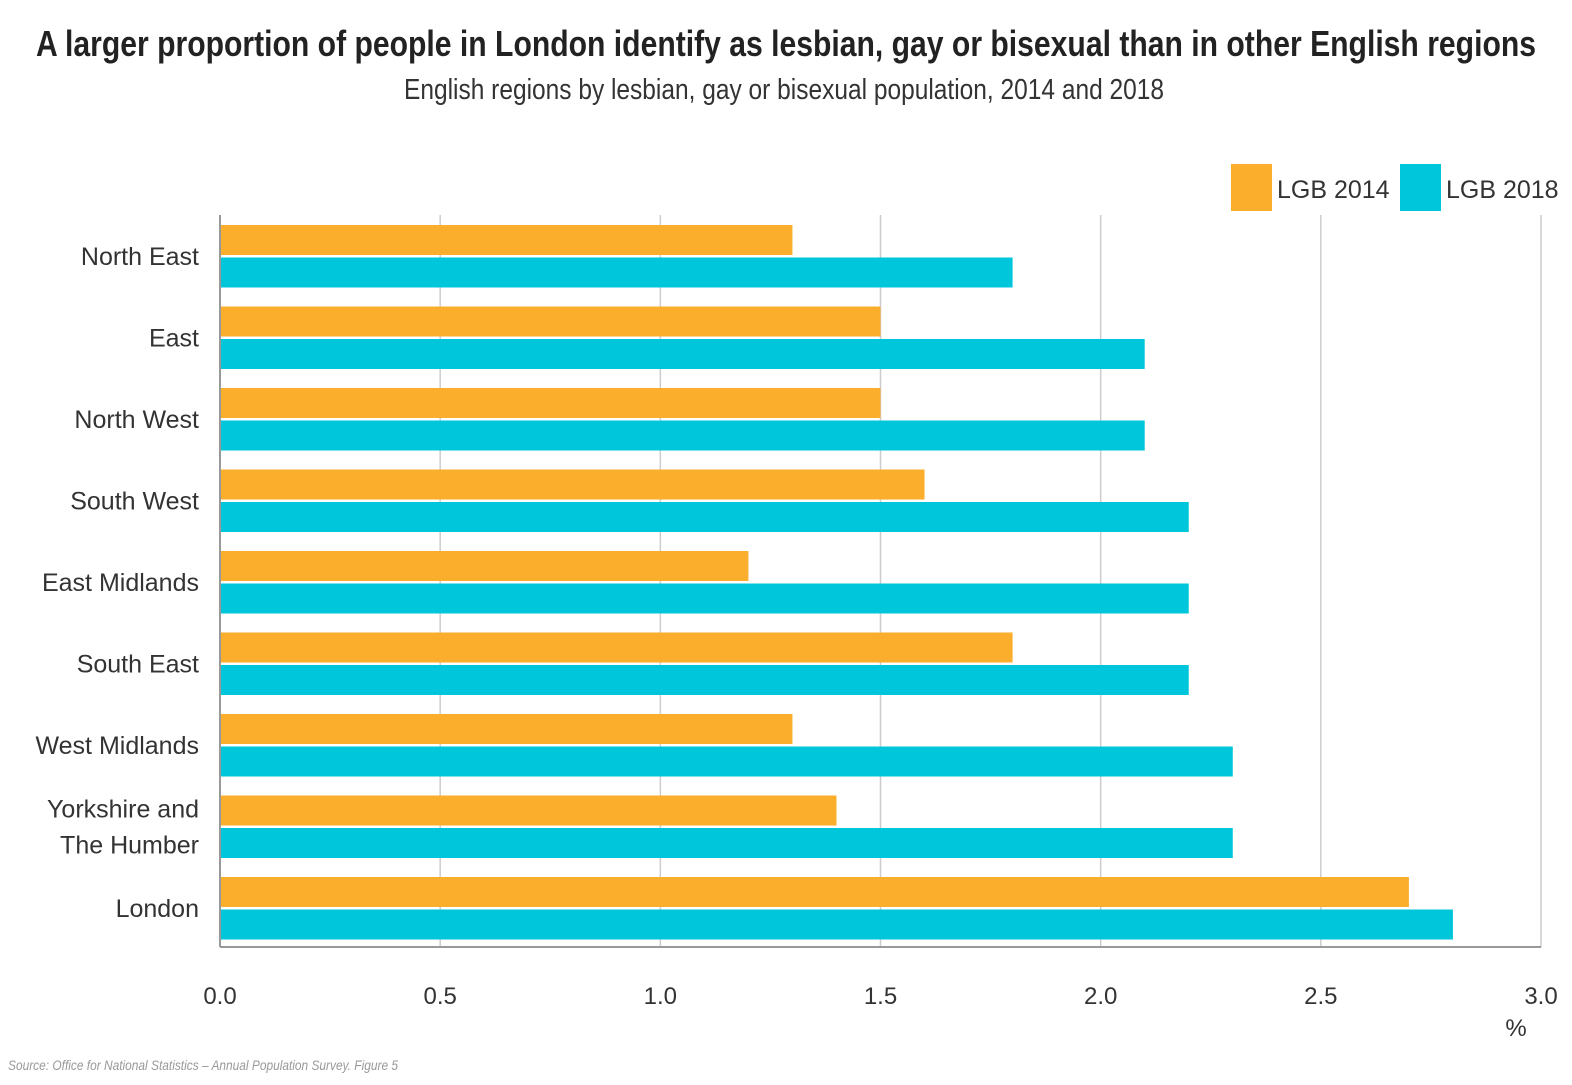 This screenshot has height=1085, width=1572. What do you see at coordinates (123, 810) in the screenshot?
I see `category-label: Yorkshire and` at bounding box center [123, 810].